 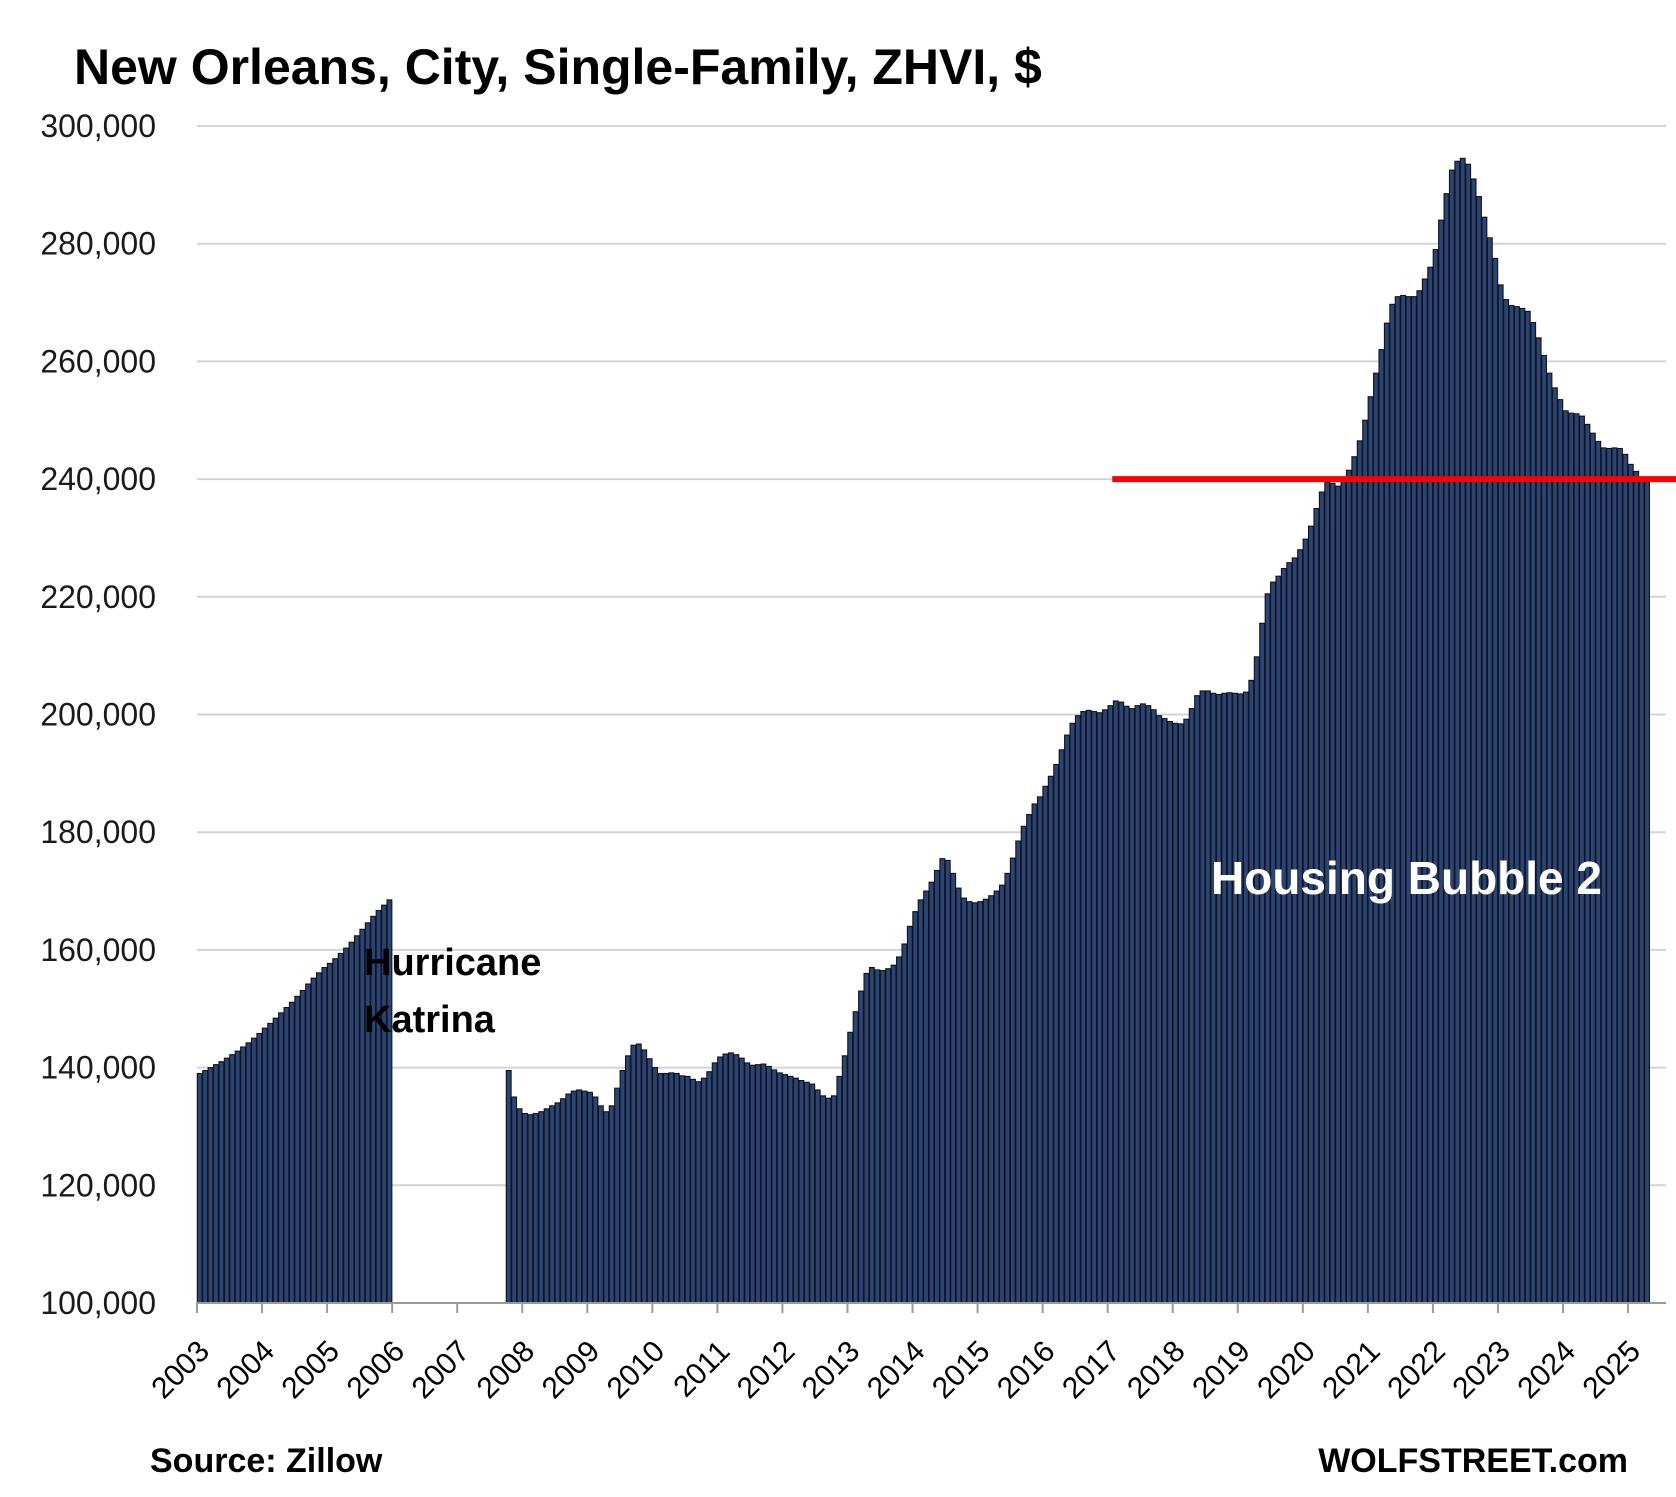 What do you see at coordinates (1221, 1370) in the screenshot?
I see `x-tick-label: 2019` at bounding box center [1221, 1370].